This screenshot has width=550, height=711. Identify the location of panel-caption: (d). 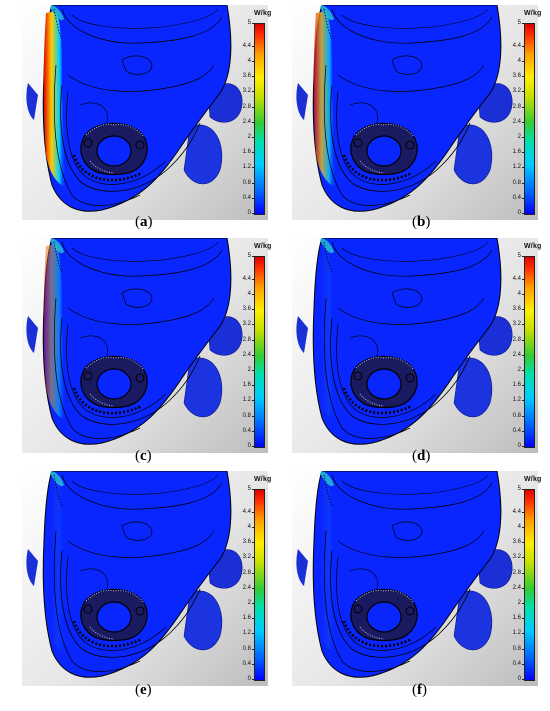
(421, 456).